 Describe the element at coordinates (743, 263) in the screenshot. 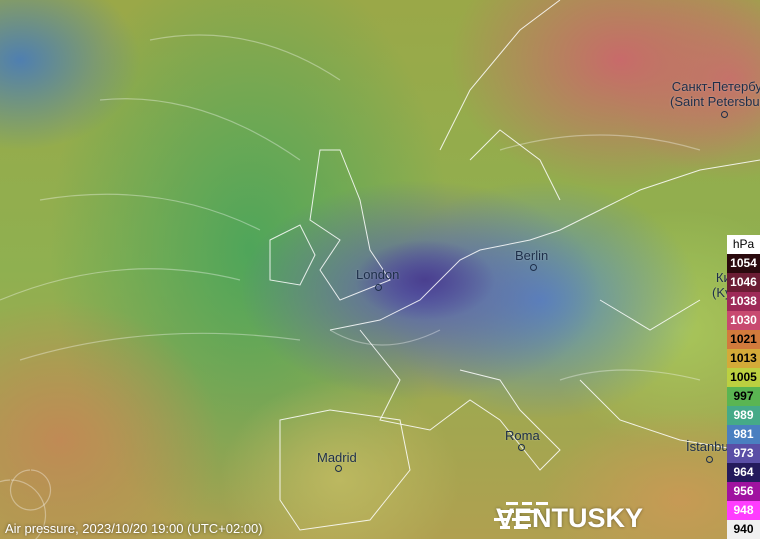

I see `legend-item-1054: 1054` at that location.